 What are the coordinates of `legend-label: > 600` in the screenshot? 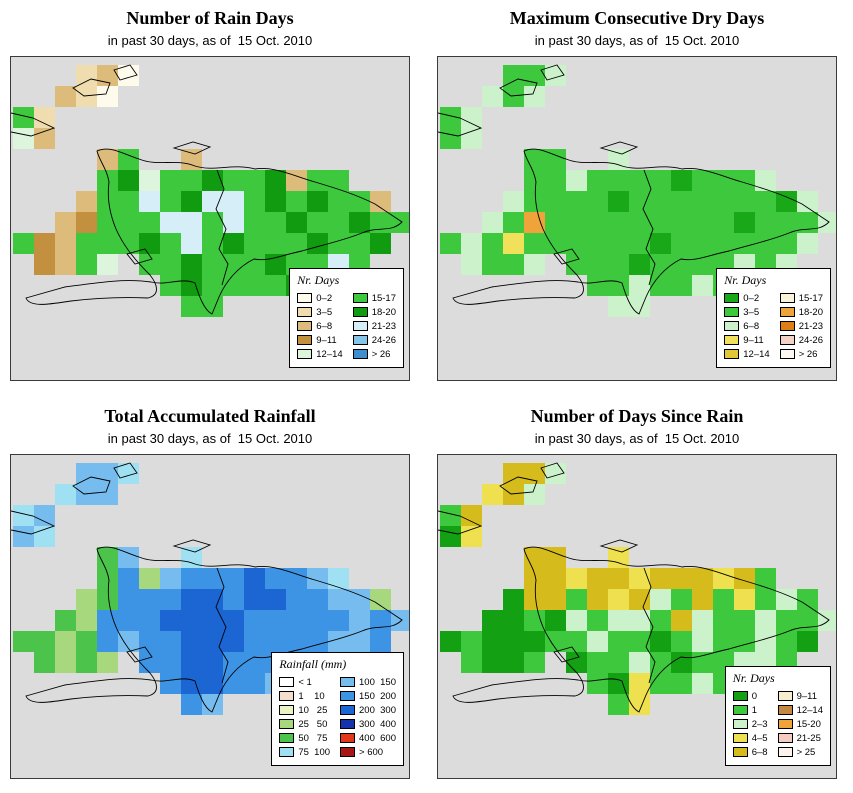 It's located at (371, 752).